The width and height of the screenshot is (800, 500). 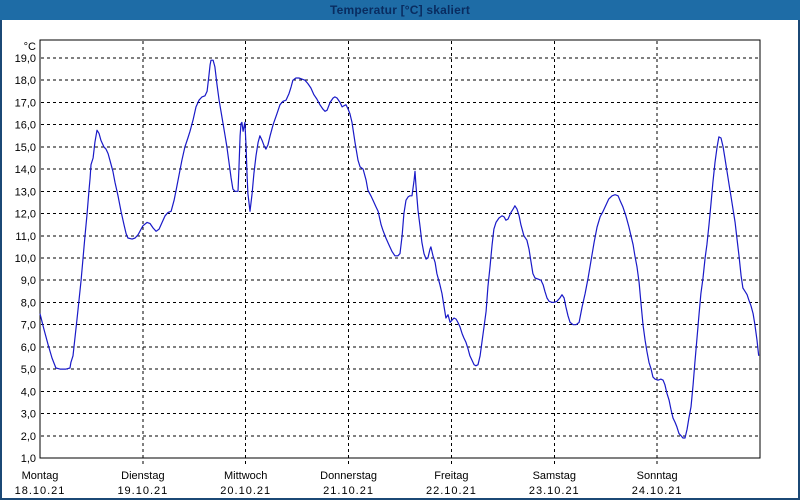 I want to click on y-tick-label: 13,0, so click(x=25, y=192).